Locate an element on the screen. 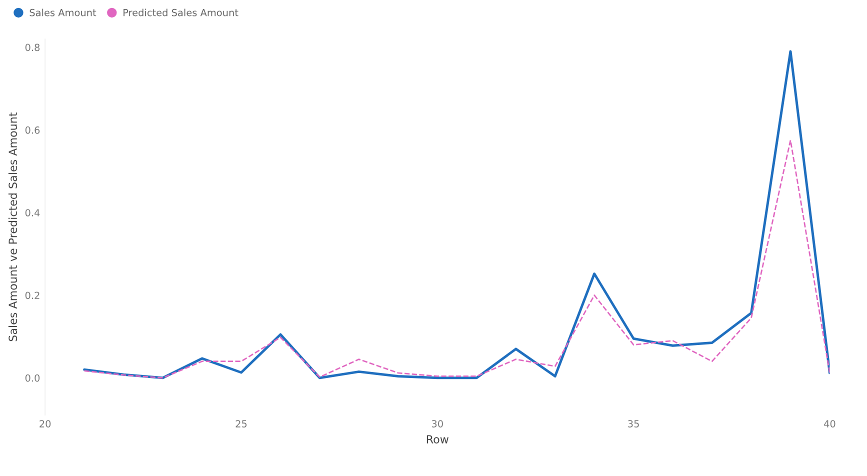 This screenshot has height=476, width=867. legend-label: Sales Amount is located at coordinates (63, 12).